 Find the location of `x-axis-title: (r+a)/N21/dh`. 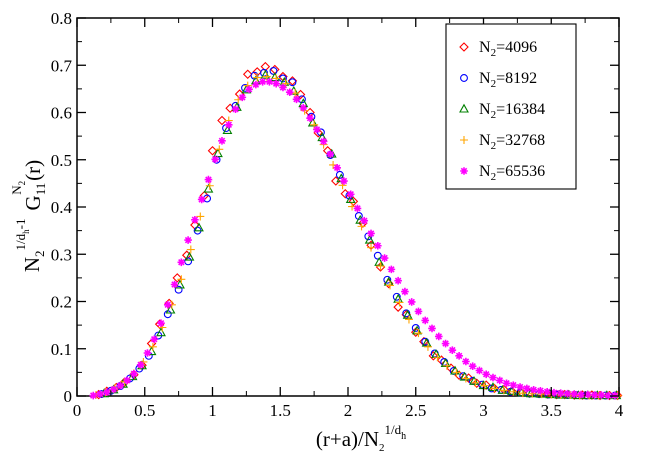

x-axis-title: (r+a)/N21/dh is located at coordinates (361, 438).